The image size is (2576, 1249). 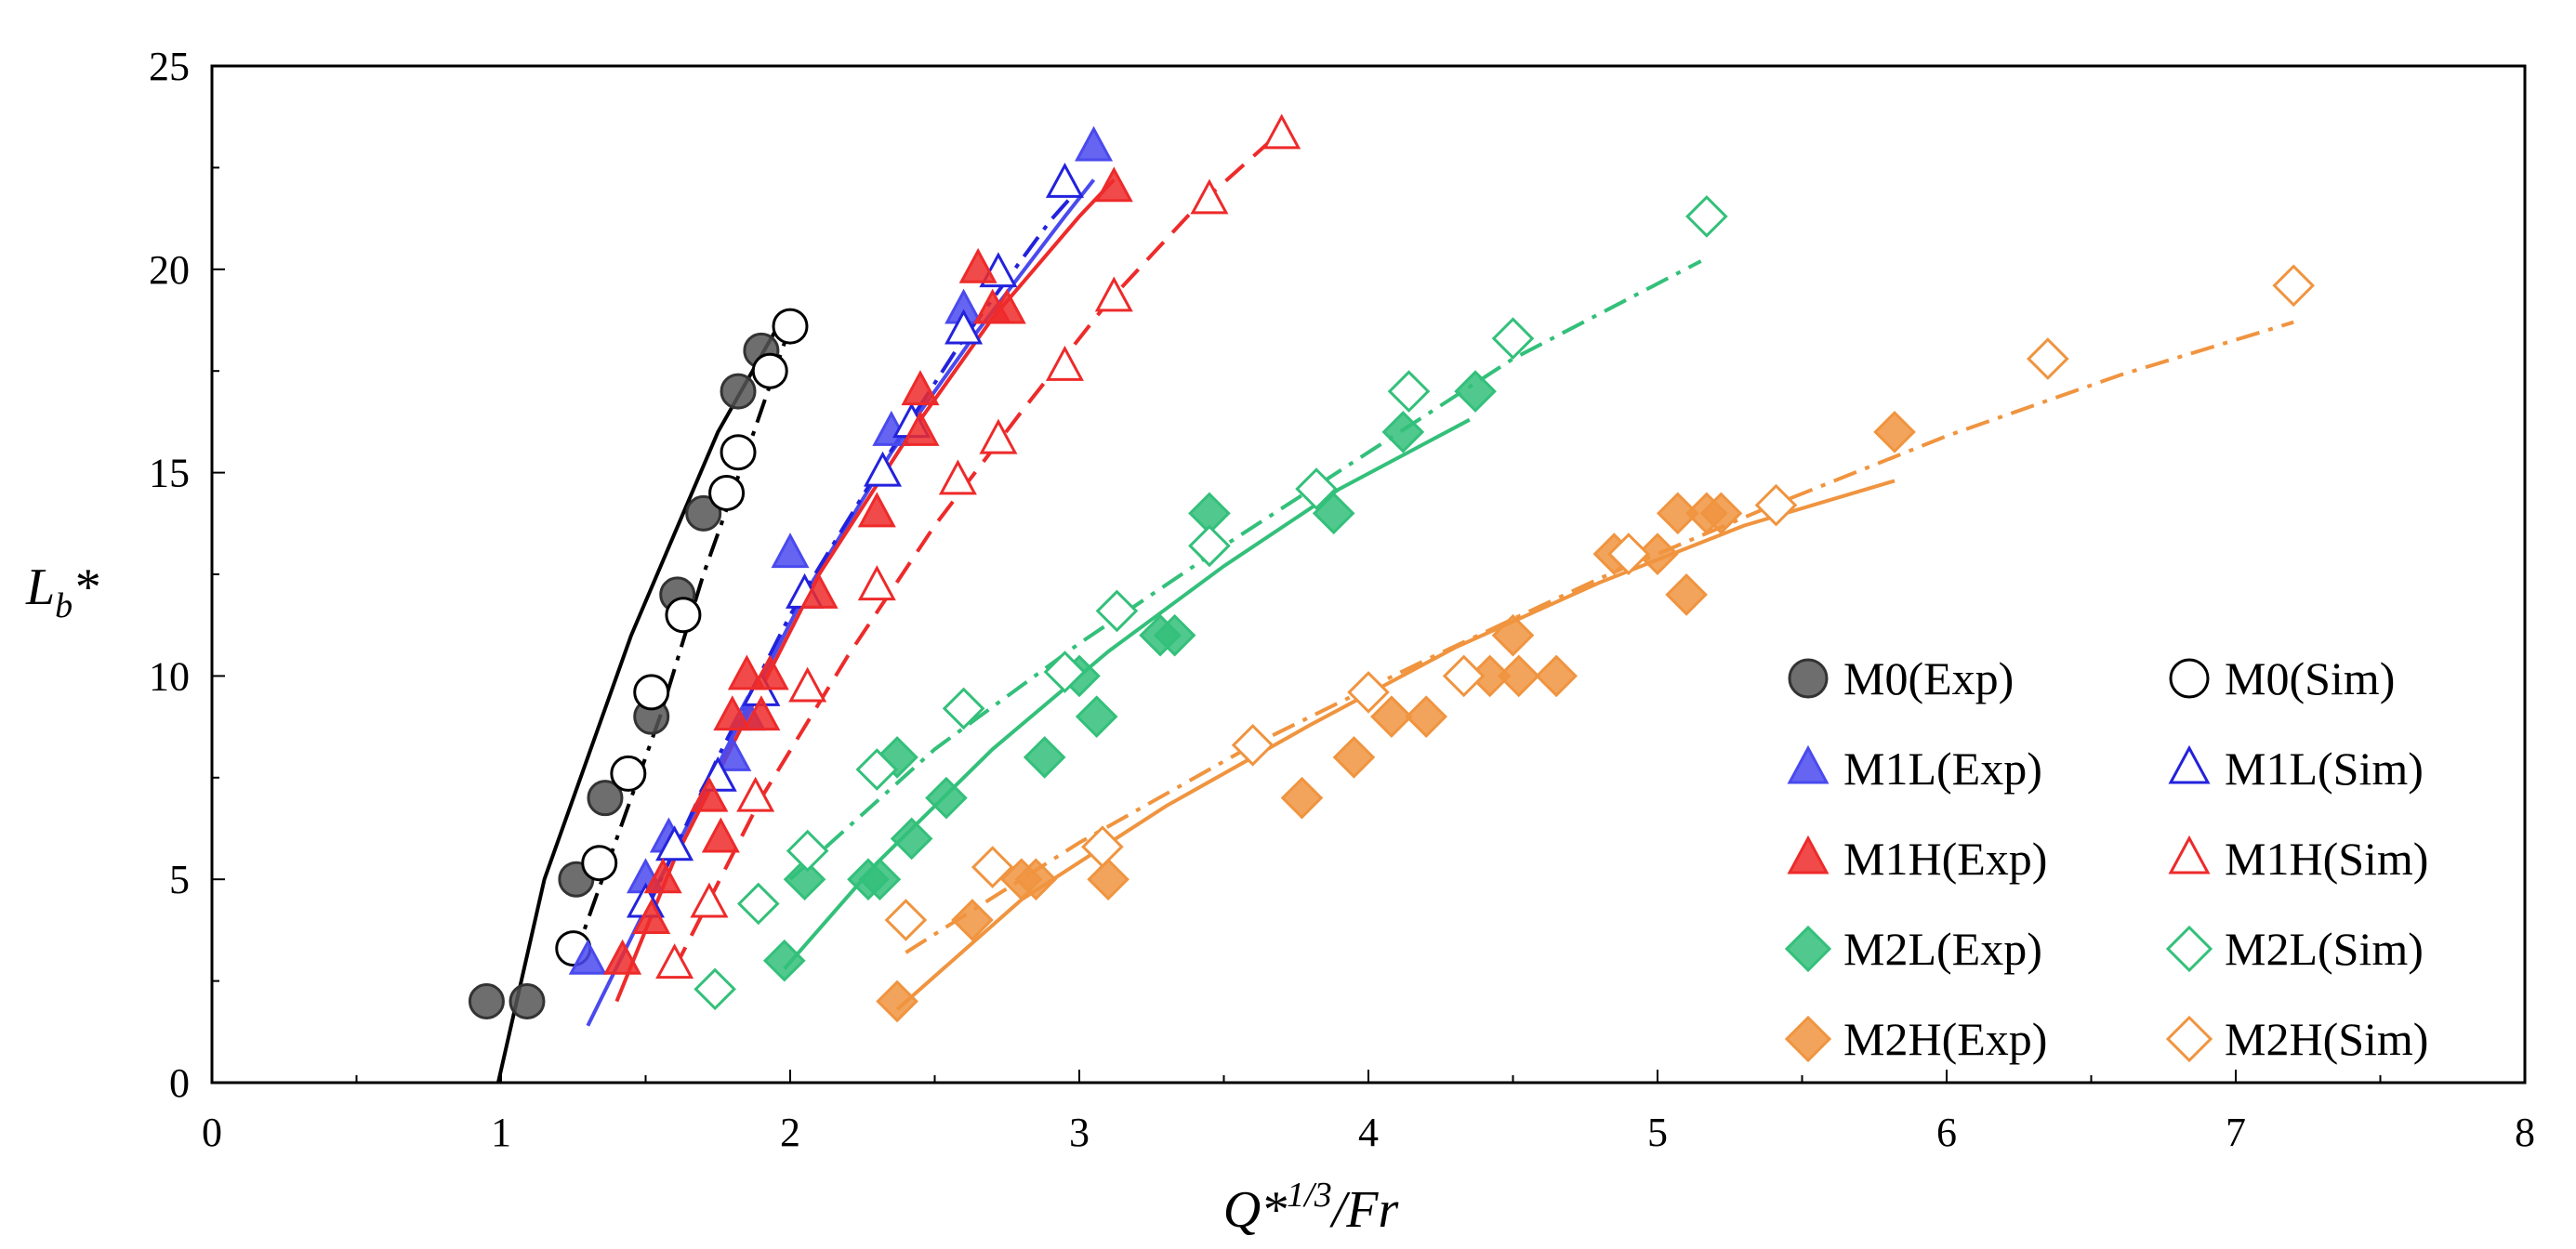 What do you see at coordinates (1808, 1039) in the screenshot?
I see `legend-marker-m2h-exp` at bounding box center [1808, 1039].